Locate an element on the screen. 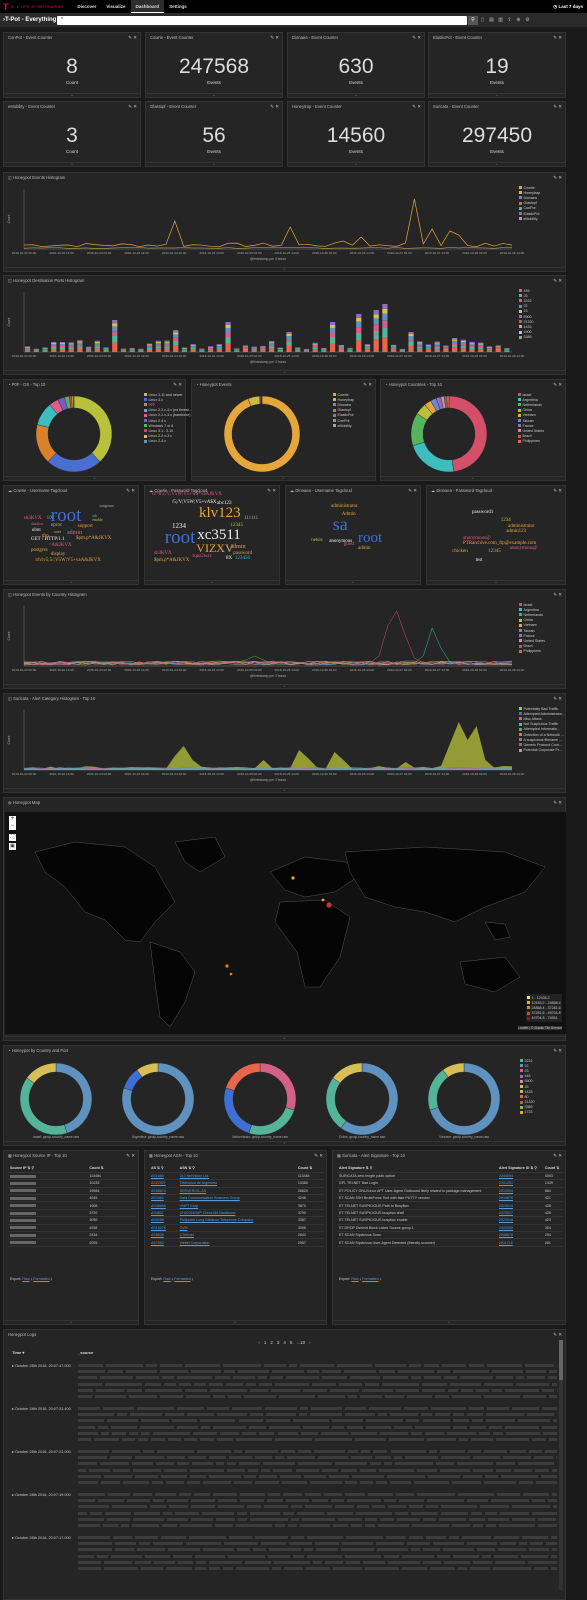 The image size is (587, 1600). nav-discover: Discover is located at coordinates (87, 6).